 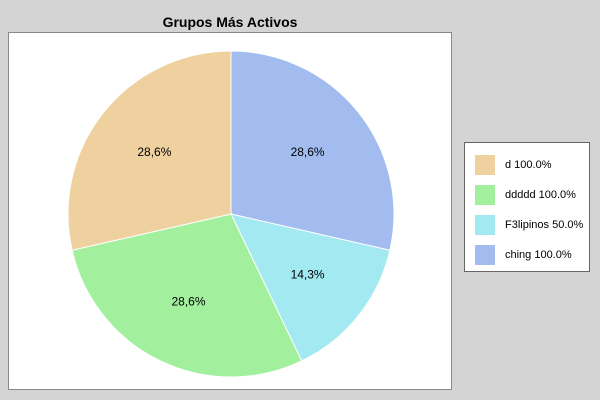 I want to click on legend-label: F3lipinos 50.0%, so click(x=544, y=225).